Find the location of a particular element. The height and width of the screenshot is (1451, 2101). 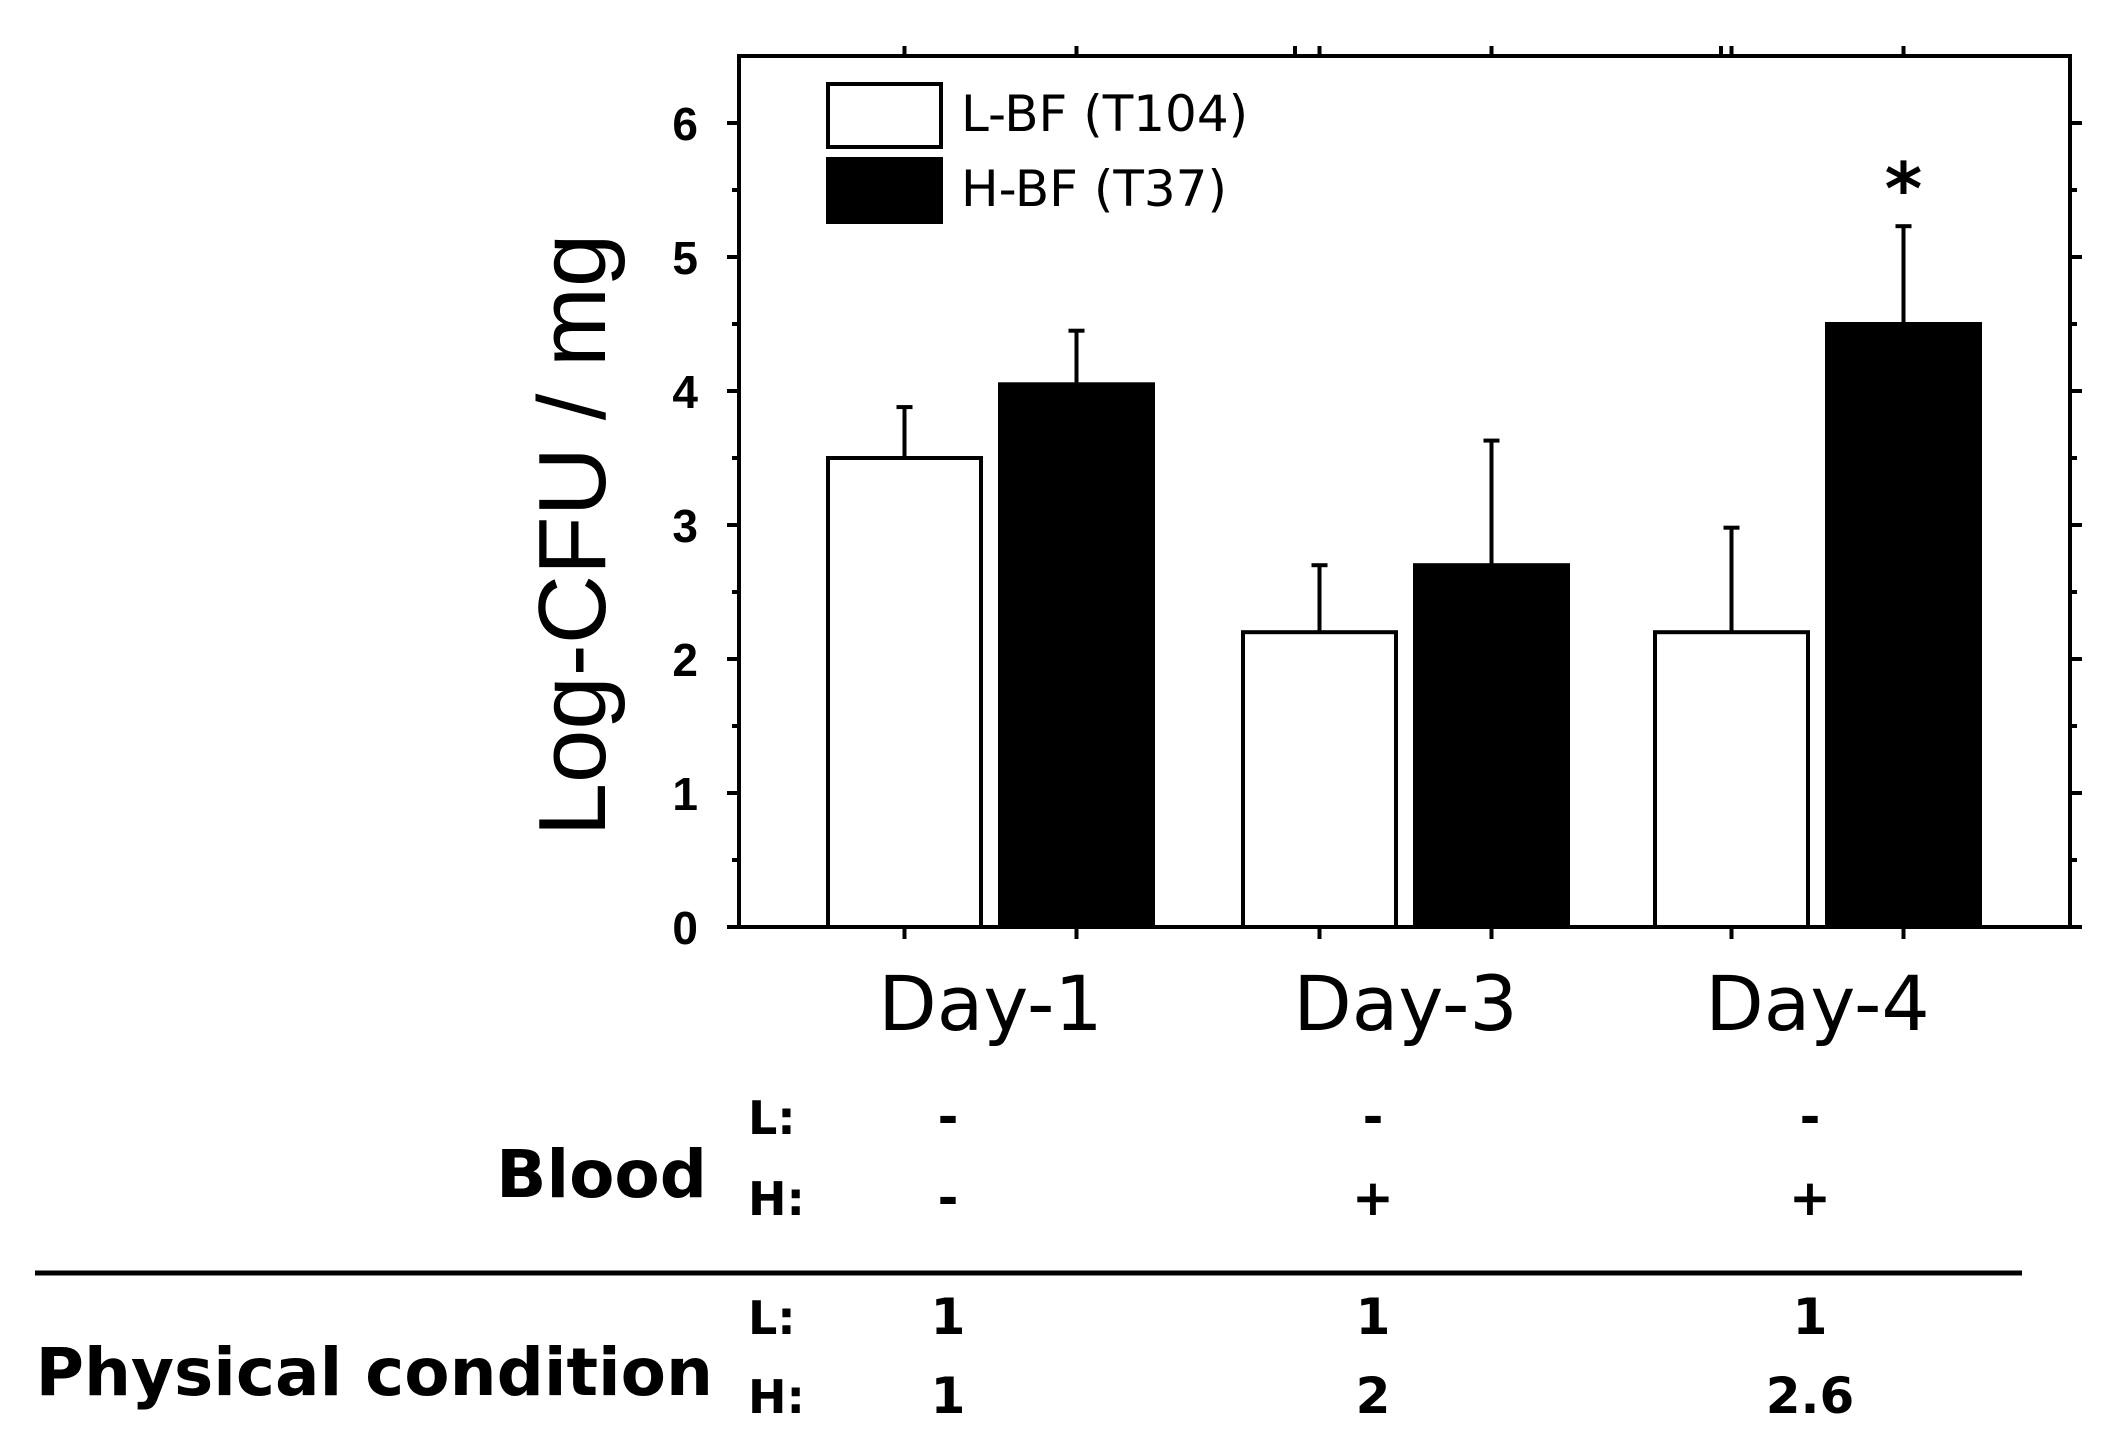

physical-row-label: Physical condition is located at coordinates (374, 1372).